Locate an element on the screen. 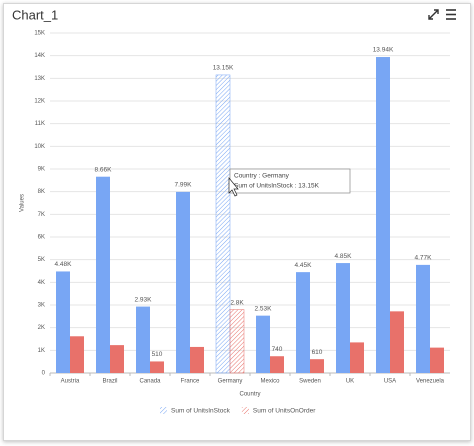  y-tick-label: 15K is located at coordinates (39, 34).